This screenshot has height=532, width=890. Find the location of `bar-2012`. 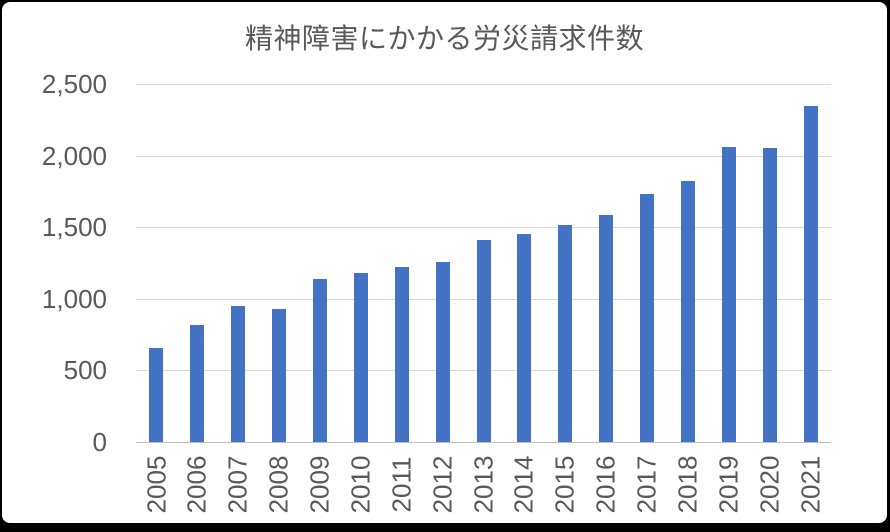

bar-2012 is located at coordinates (442, 352).